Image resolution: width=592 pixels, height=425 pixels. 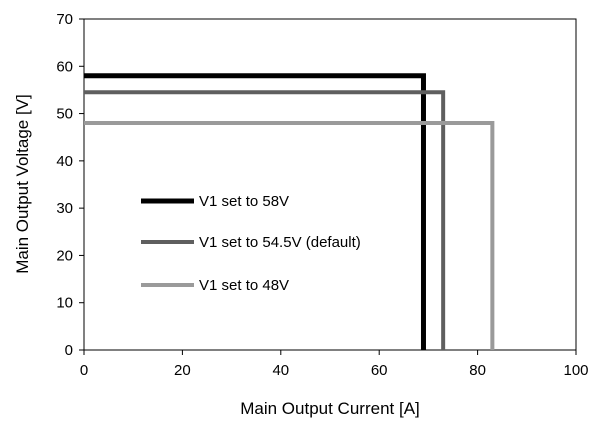 I want to click on y-tick-label: 20, so click(x=64, y=255).